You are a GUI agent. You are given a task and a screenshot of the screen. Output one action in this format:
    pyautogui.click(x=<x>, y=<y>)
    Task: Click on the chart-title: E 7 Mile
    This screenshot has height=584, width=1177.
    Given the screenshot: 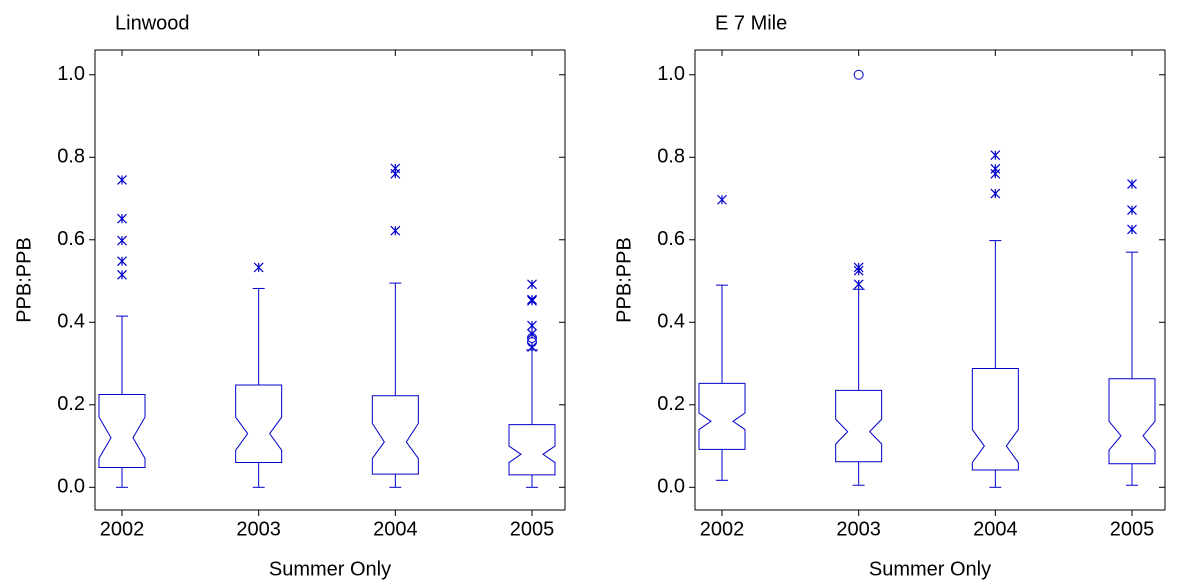 What is the action you would take?
    pyautogui.click(x=751, y=23)
    